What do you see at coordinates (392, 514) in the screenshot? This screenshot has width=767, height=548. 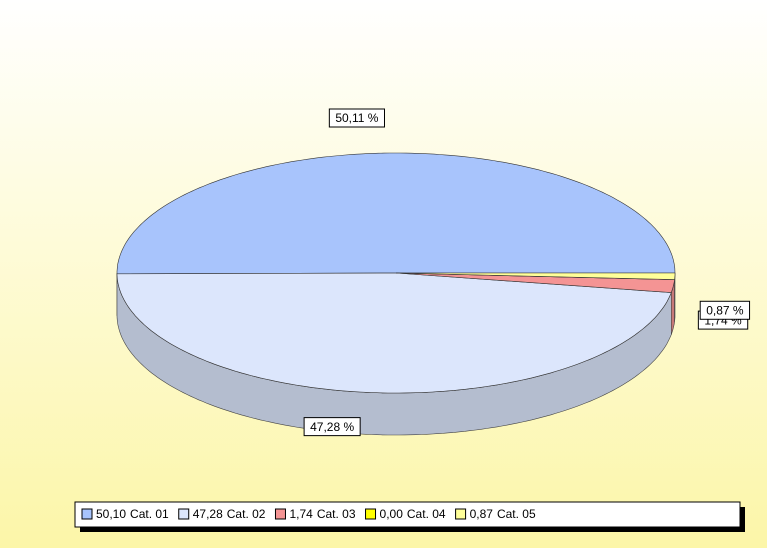 I see `legend-value: 0,00` at bounding box center [392, 514].